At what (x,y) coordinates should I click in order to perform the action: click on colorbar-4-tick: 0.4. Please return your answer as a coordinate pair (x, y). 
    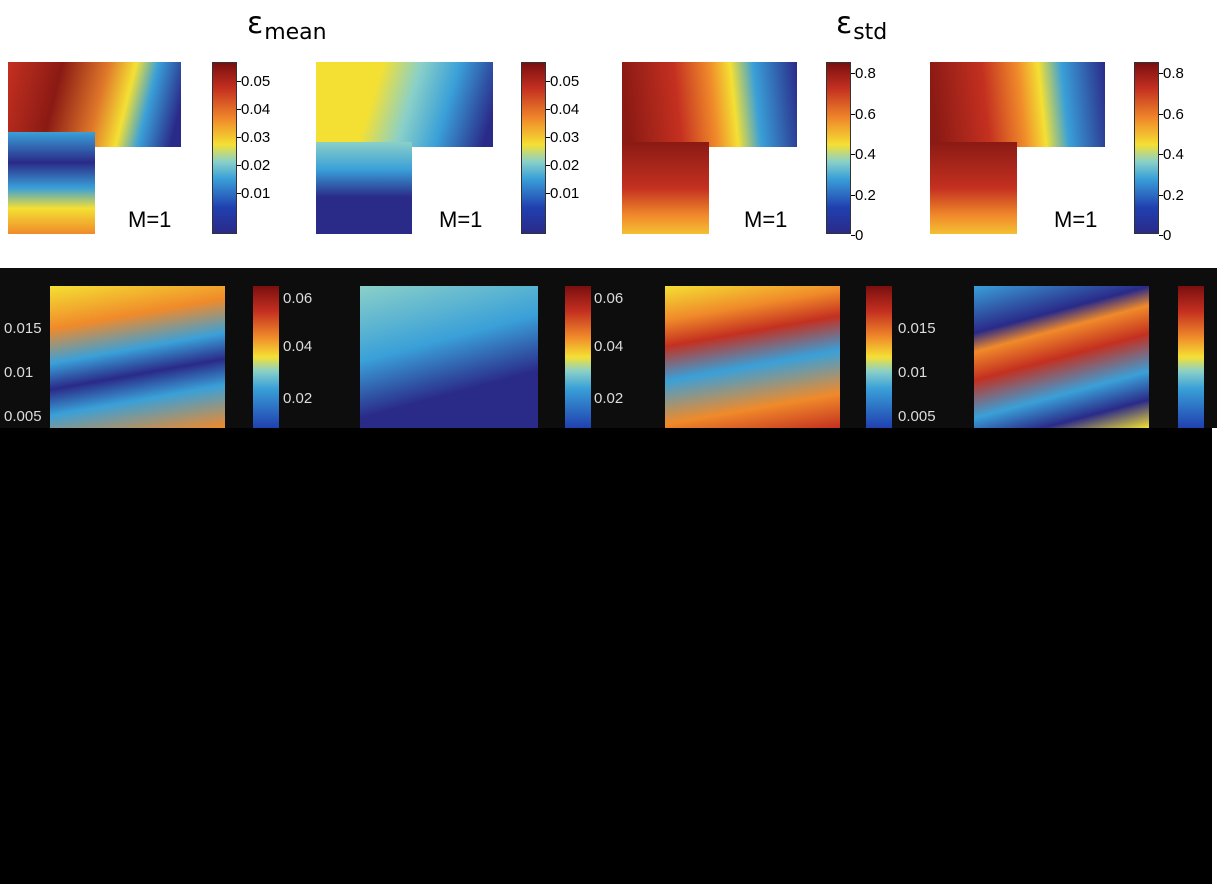
    Looking at the image, I should click on (1171, 154).